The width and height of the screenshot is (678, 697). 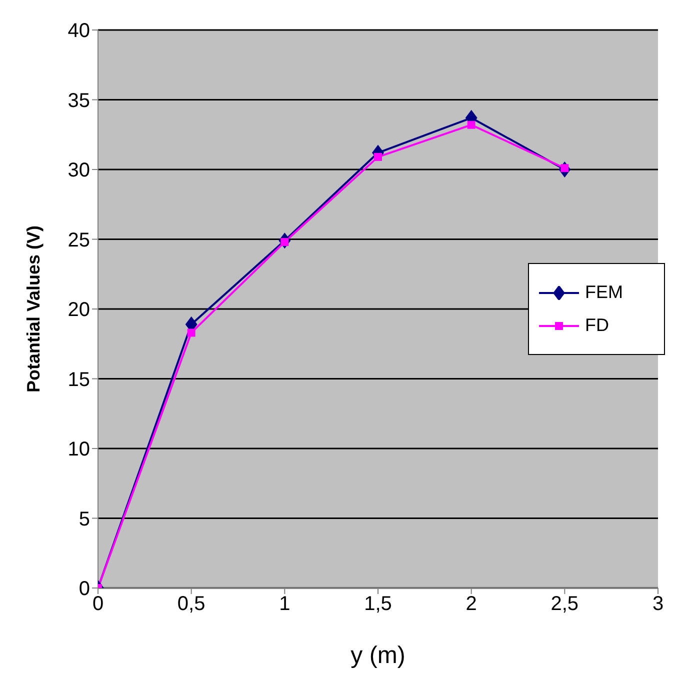 What do you see at coordinates (564, 604) in the screenshot?
I see `x-tick-label: 2,5` at bounding box center [564, 604].